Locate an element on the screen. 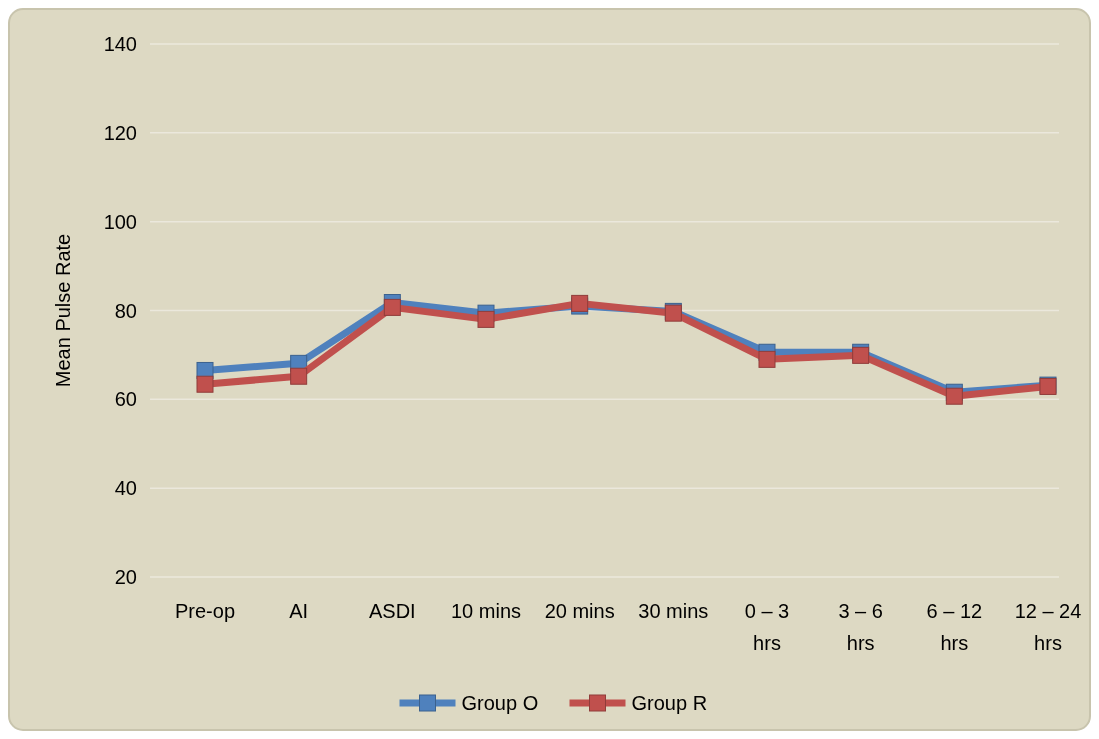 The height and width of the screenshot is (739, 1099). legend-label: Group R is located at coordinates (669, 703).